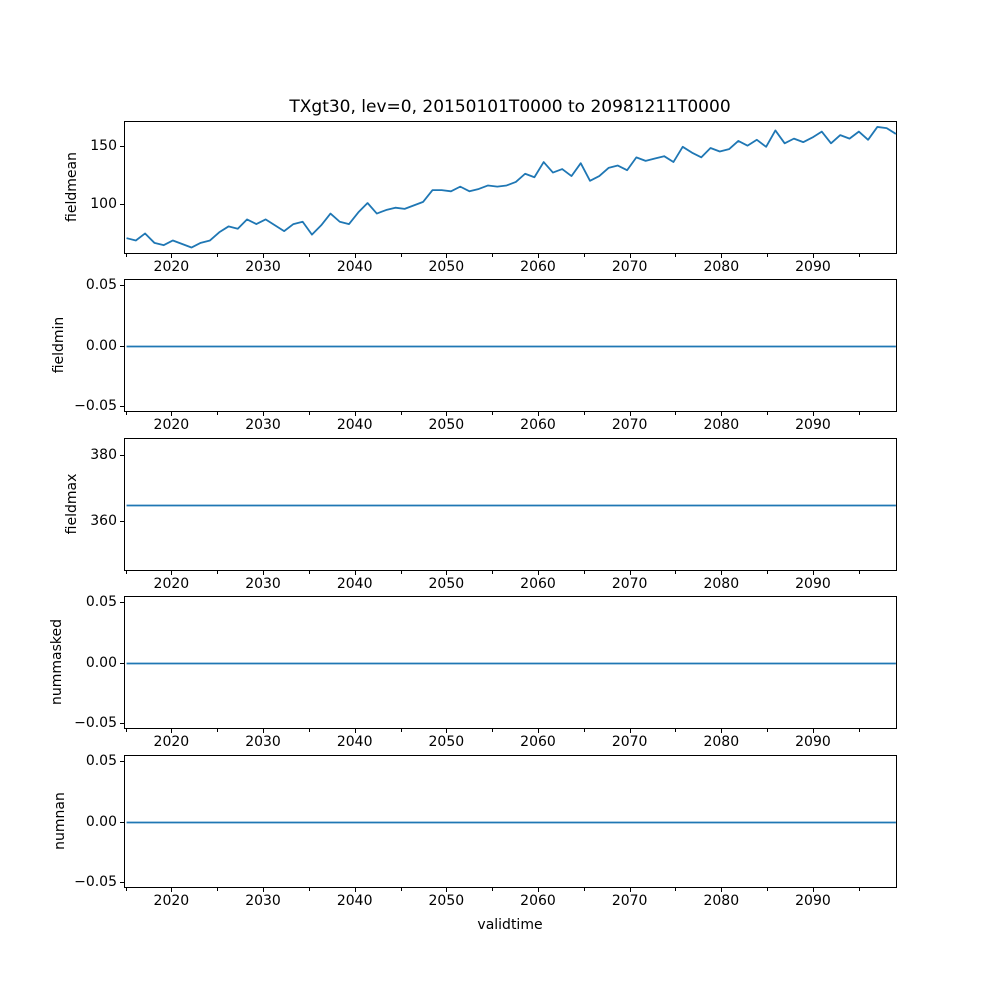  What do you see at coordinates (59, 345) in the screenshot?
I see `ylabel-fieldmin: fieldmin` at bounding box center [59, 345].